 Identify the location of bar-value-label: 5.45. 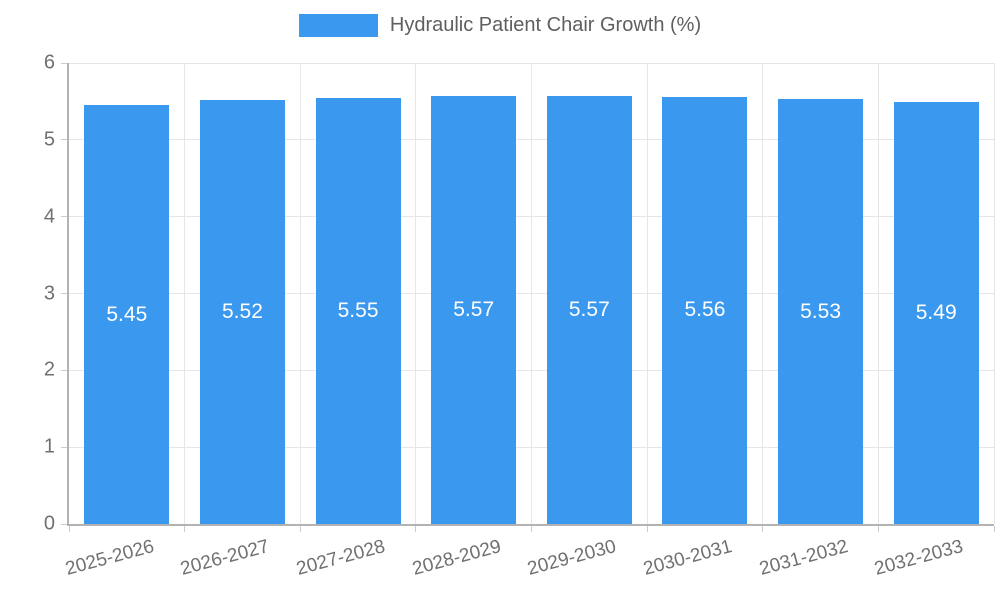
(127, 314).